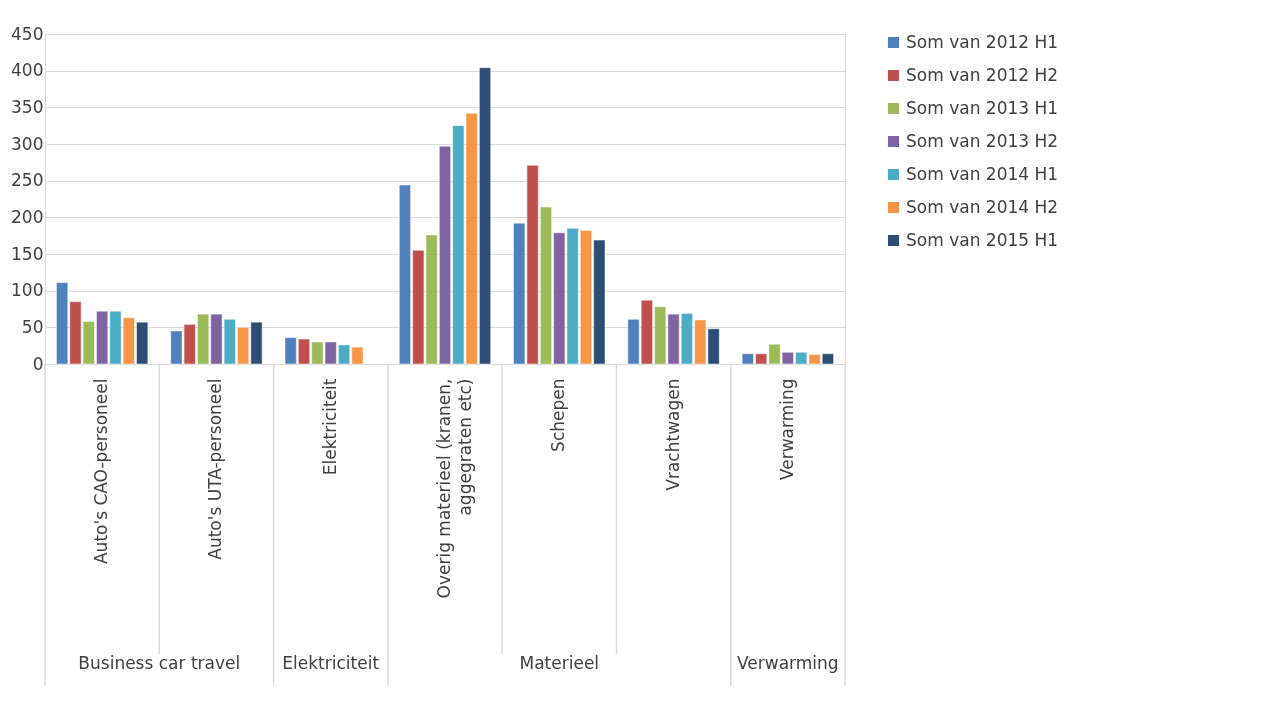 The height and width of the screenshot is (701, 1283). I want to click on legend-label: Som van 2013 H2, so click(982, 140).